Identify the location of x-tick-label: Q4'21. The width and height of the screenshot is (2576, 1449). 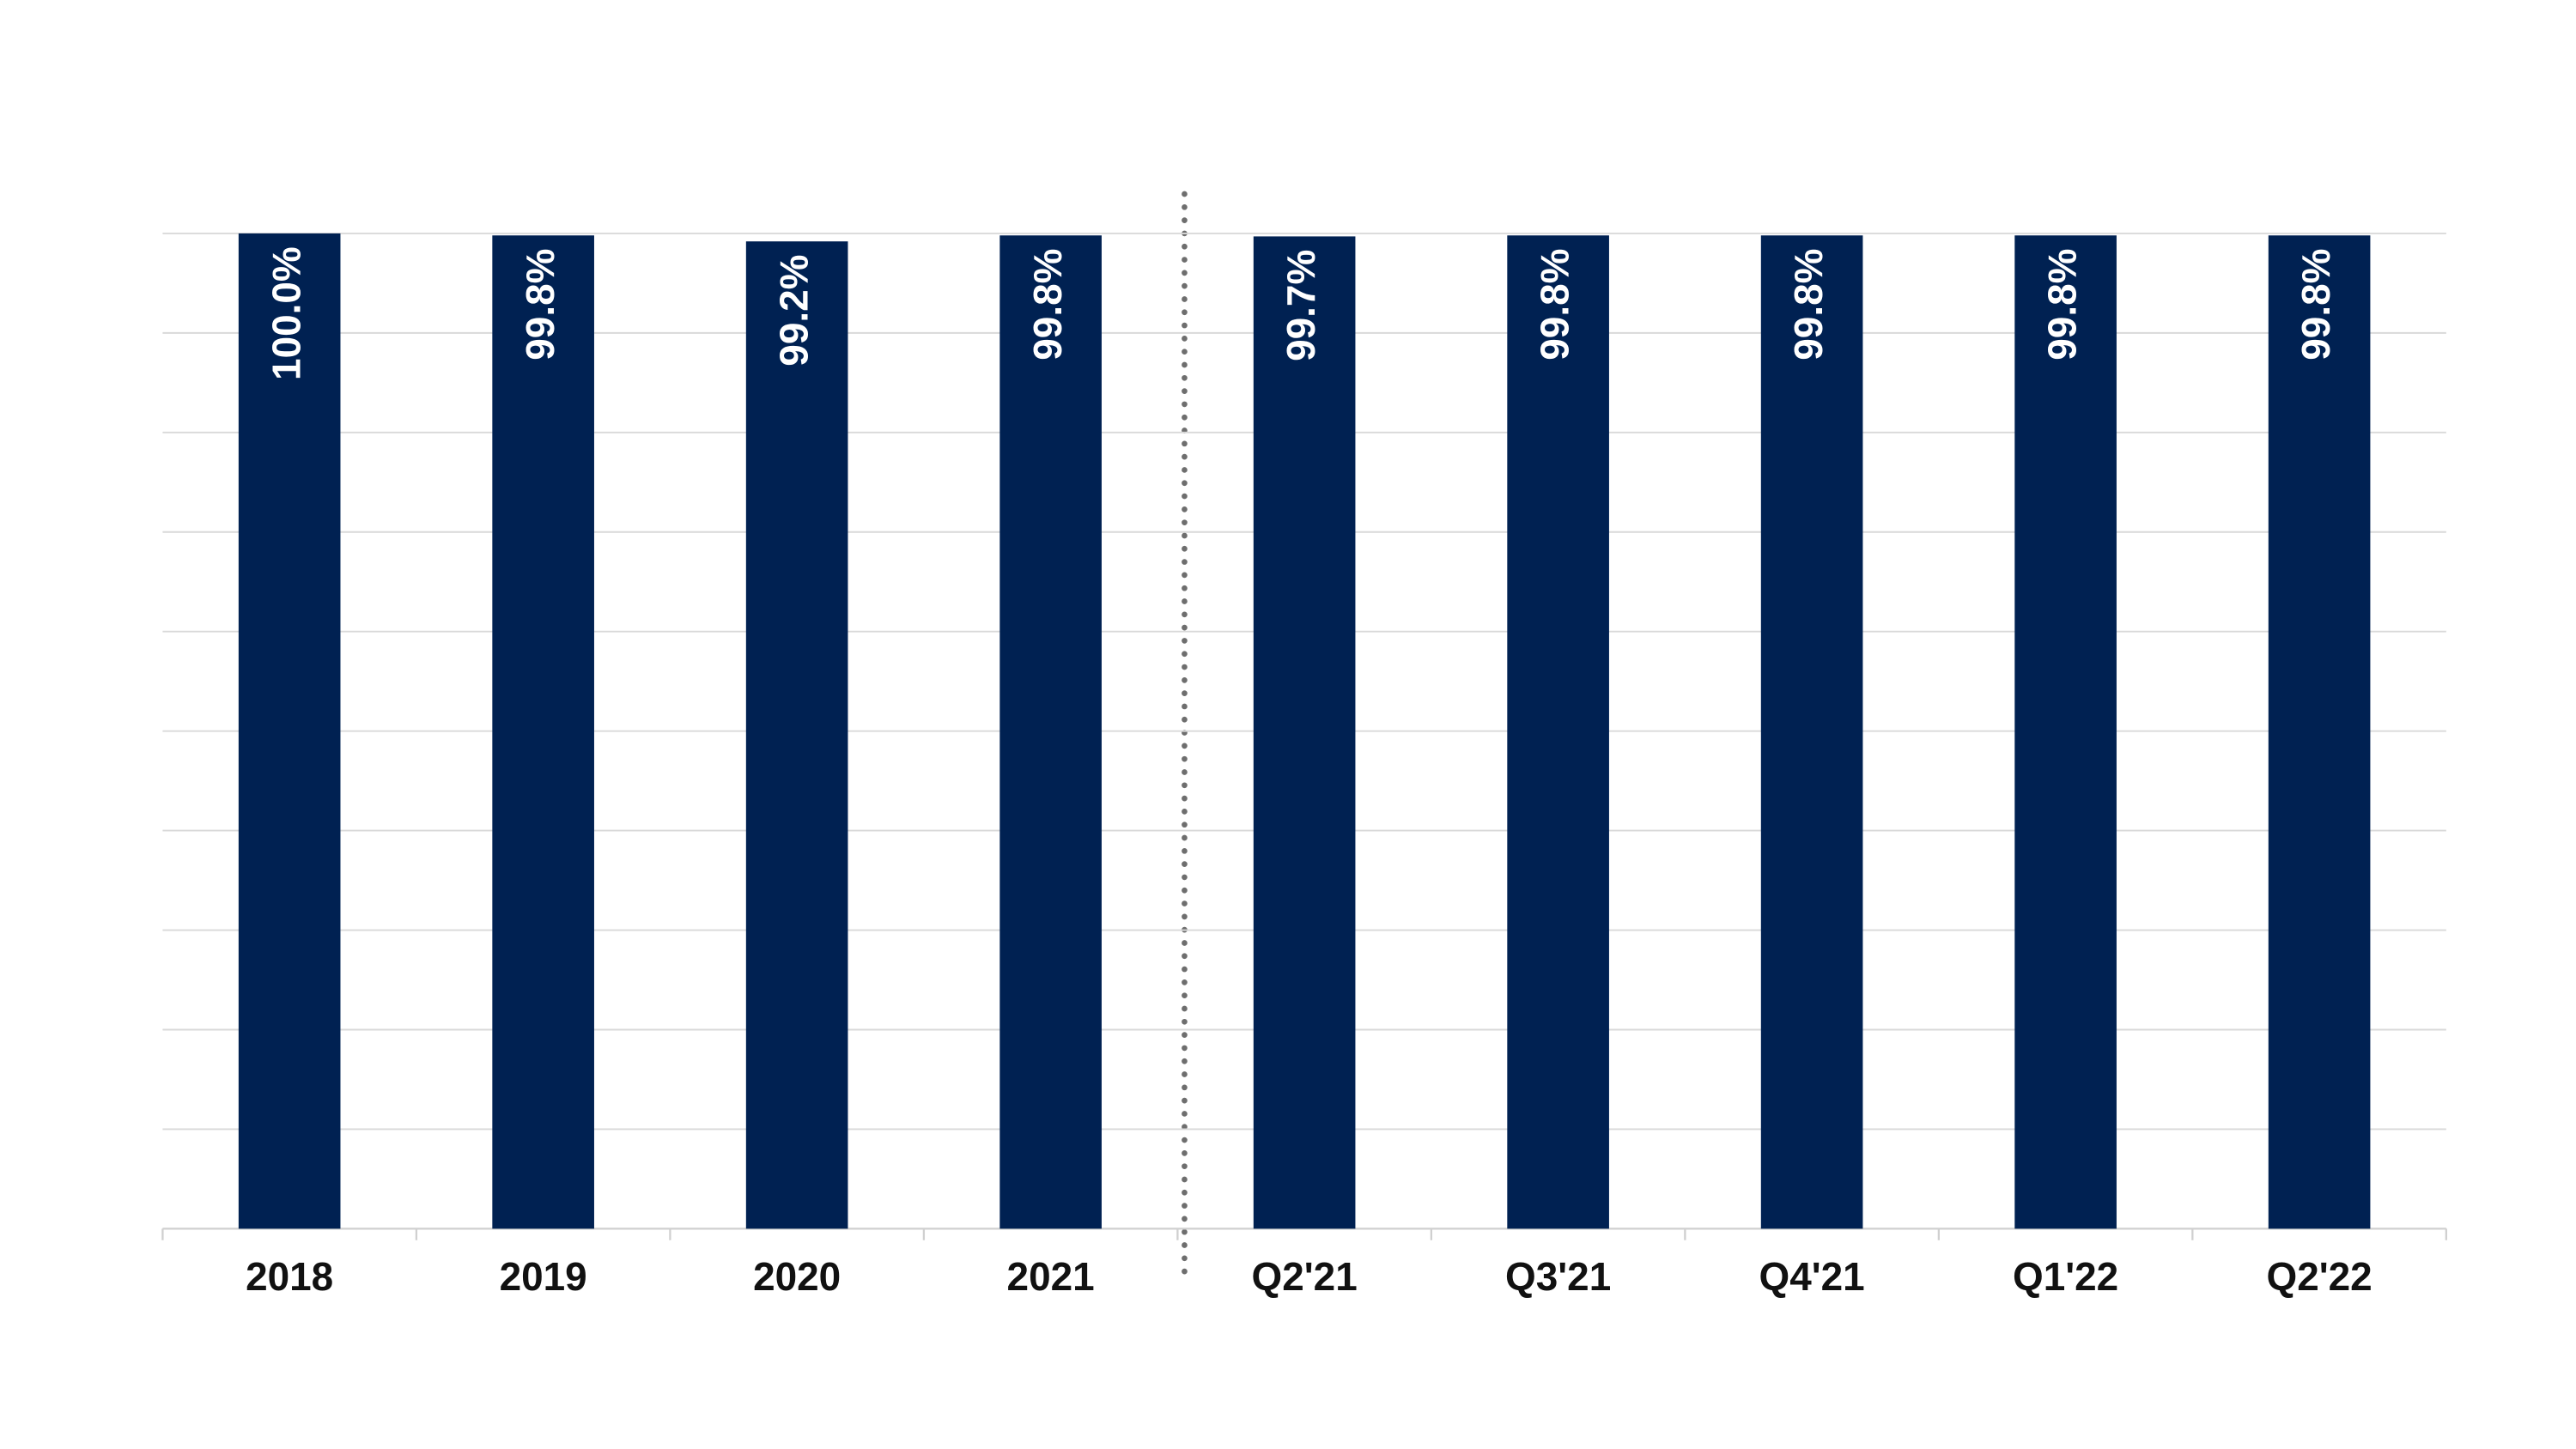
(1812, 1276).